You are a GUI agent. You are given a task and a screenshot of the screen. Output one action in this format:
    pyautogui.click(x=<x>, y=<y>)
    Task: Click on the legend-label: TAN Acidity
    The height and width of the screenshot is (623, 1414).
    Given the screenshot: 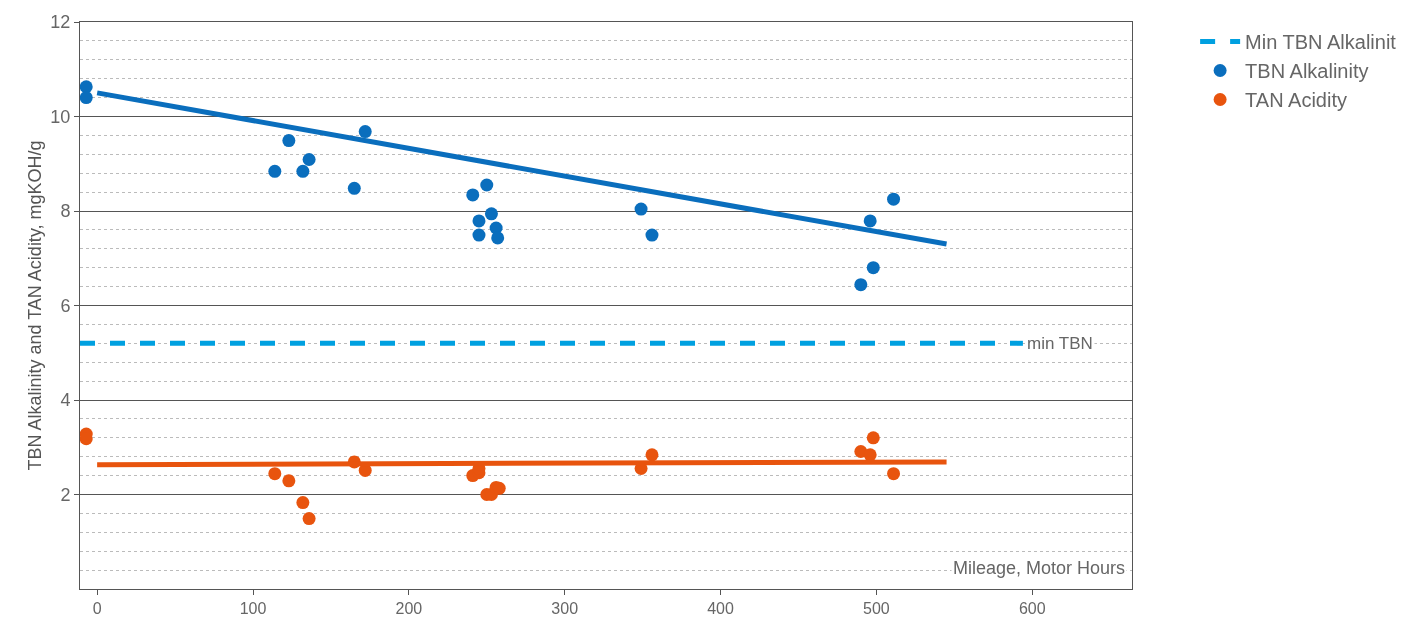 What is the action you would take?
    pyautogui.click(x=1296, y=100)
    